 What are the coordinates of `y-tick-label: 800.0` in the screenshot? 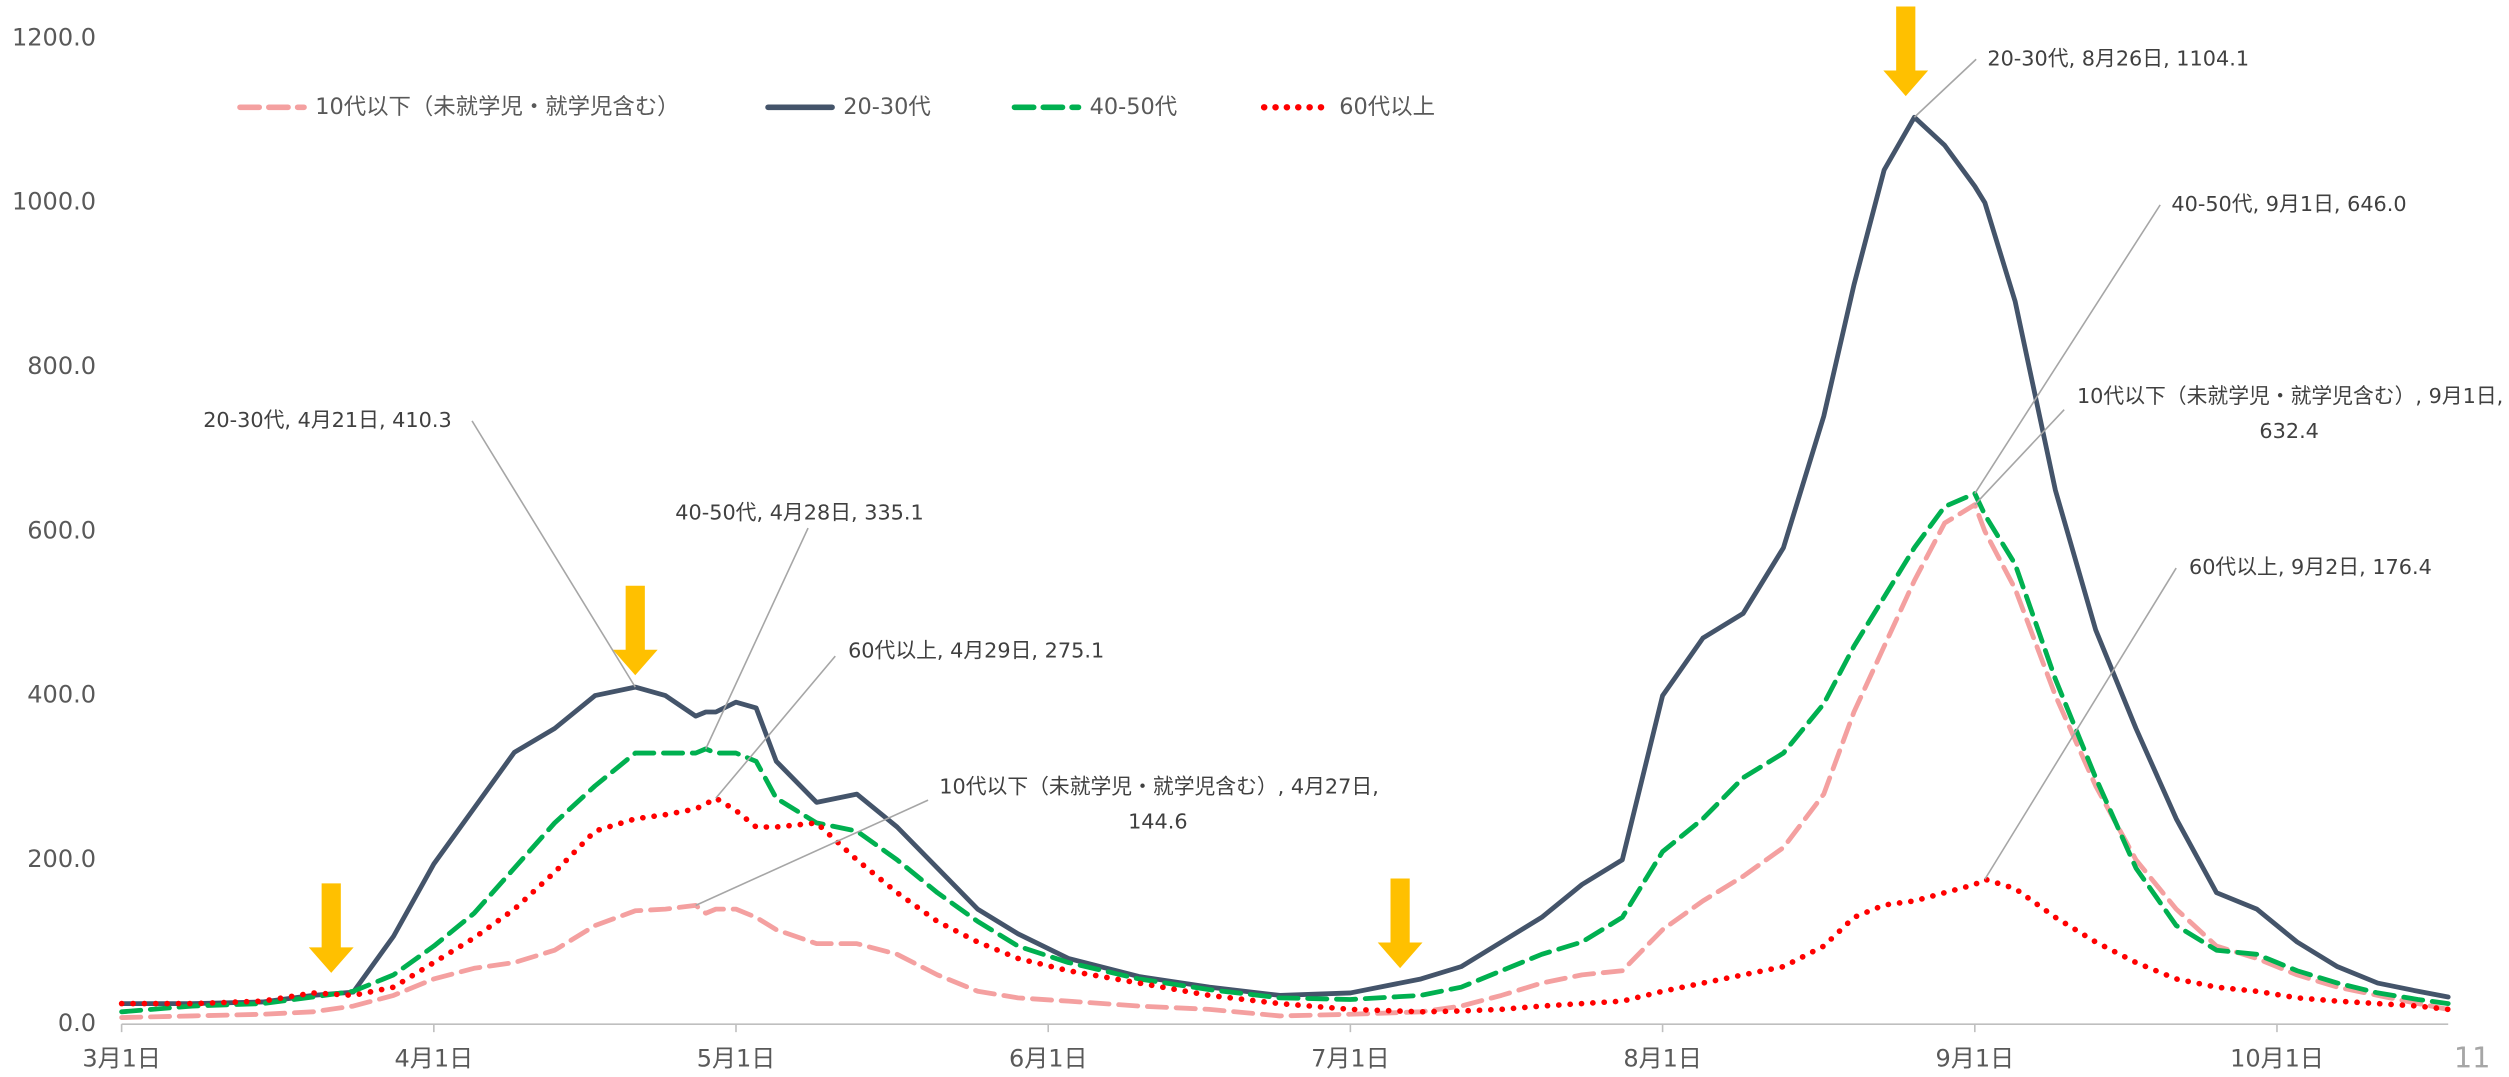 It's located at (61, 366).